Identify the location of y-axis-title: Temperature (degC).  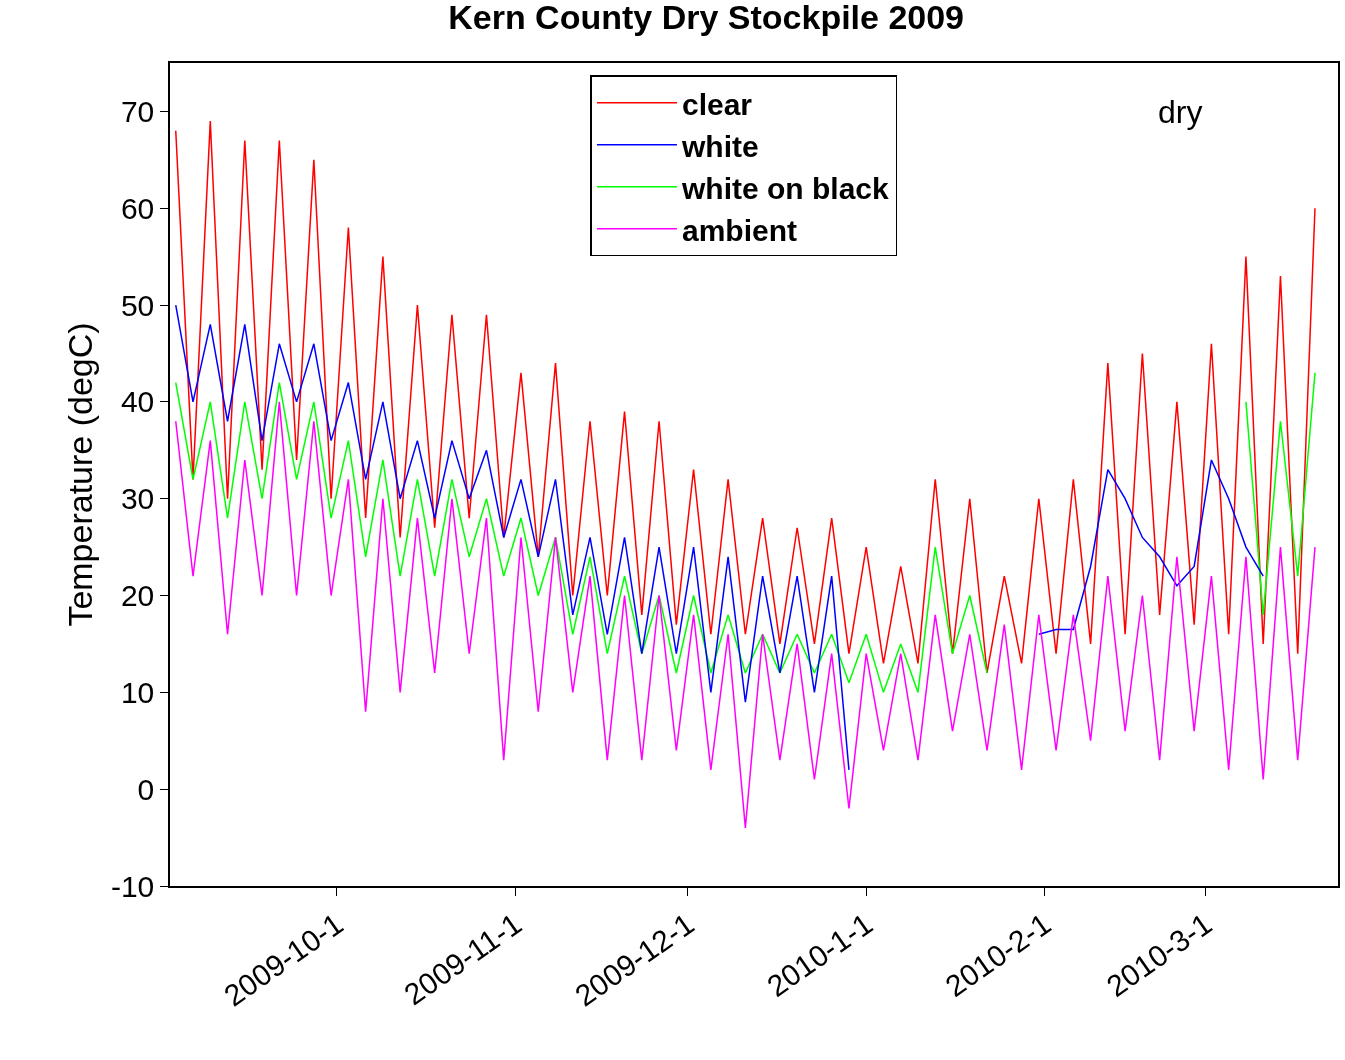
(79, 474).